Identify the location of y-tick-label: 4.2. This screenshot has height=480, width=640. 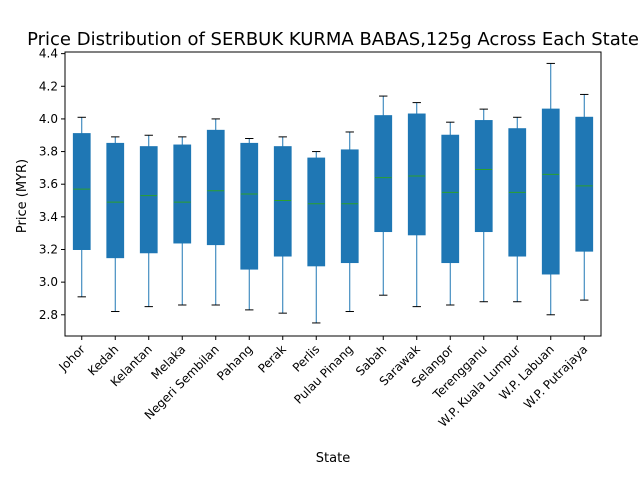
(48, 86).